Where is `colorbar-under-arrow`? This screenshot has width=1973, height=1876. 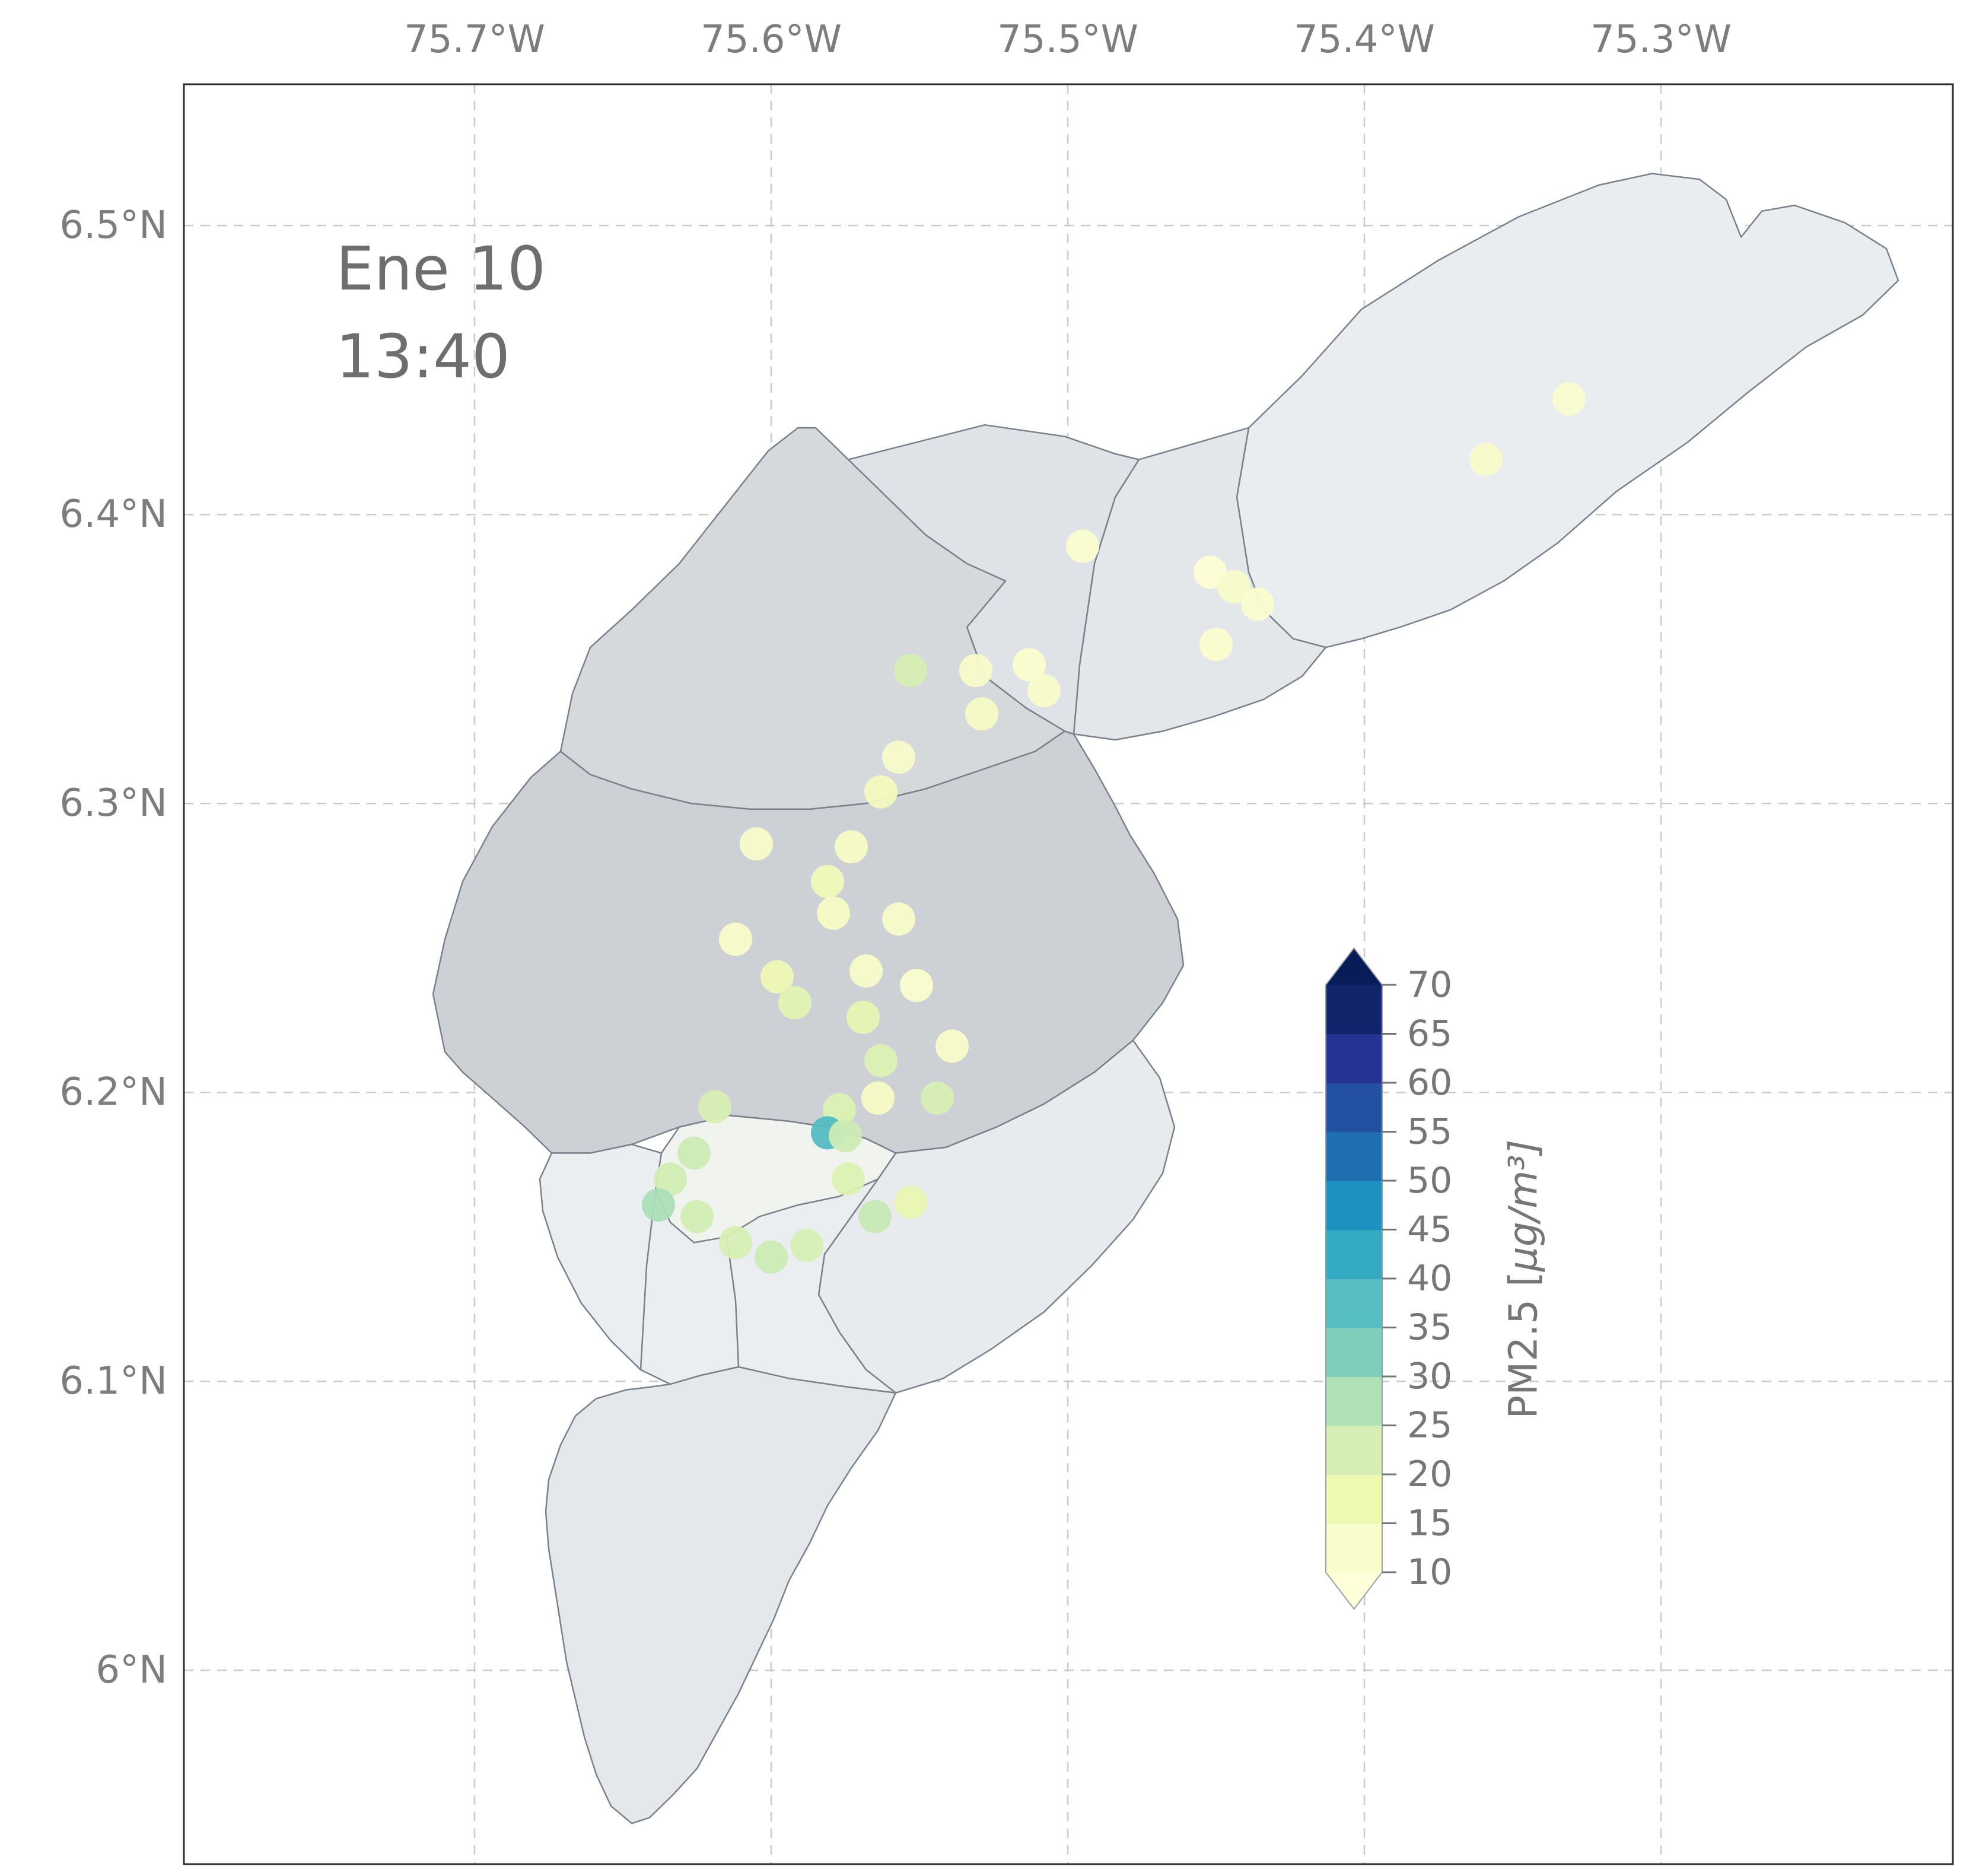
colorbar-under-arrow is located at coordinates (1354, 1590).